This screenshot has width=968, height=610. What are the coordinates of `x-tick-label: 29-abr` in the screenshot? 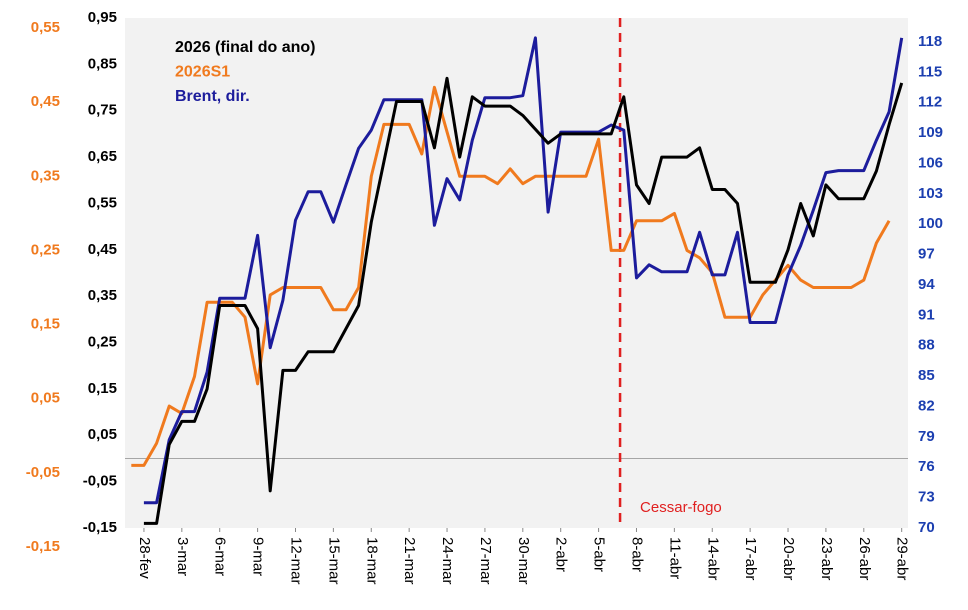 It's located at (902, 558).